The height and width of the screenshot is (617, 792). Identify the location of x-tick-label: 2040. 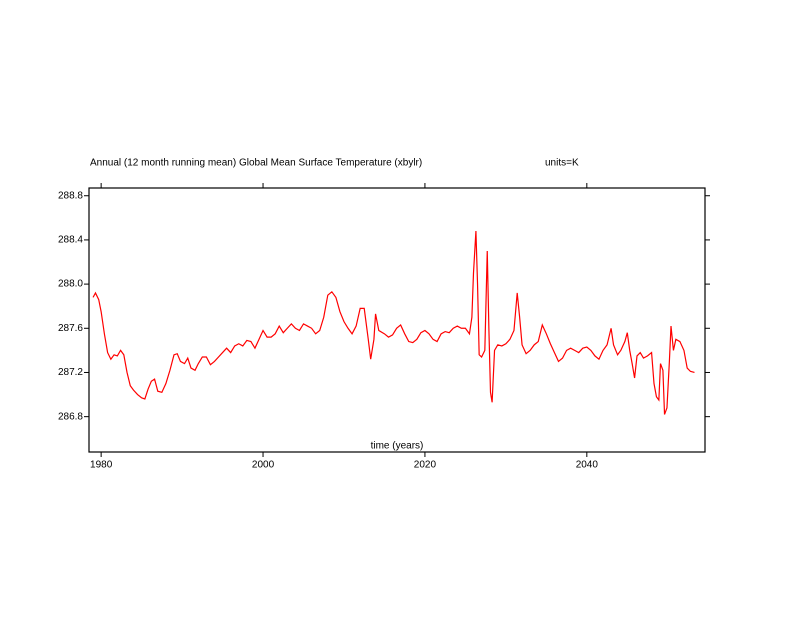
(587, 465).